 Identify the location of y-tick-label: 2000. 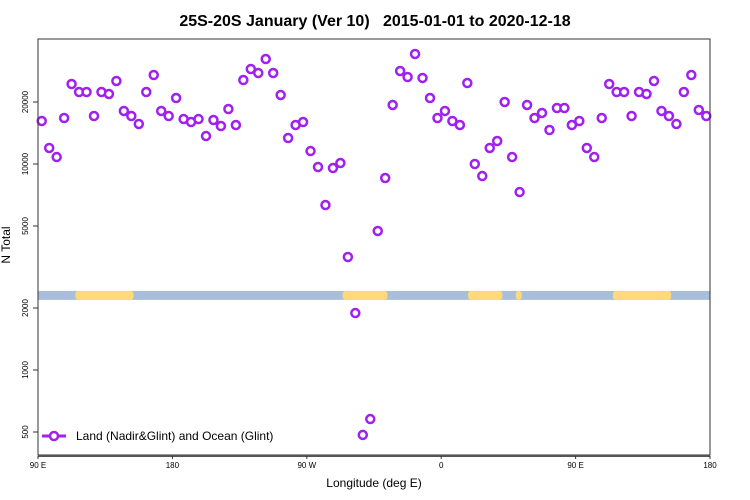
(25, 308).